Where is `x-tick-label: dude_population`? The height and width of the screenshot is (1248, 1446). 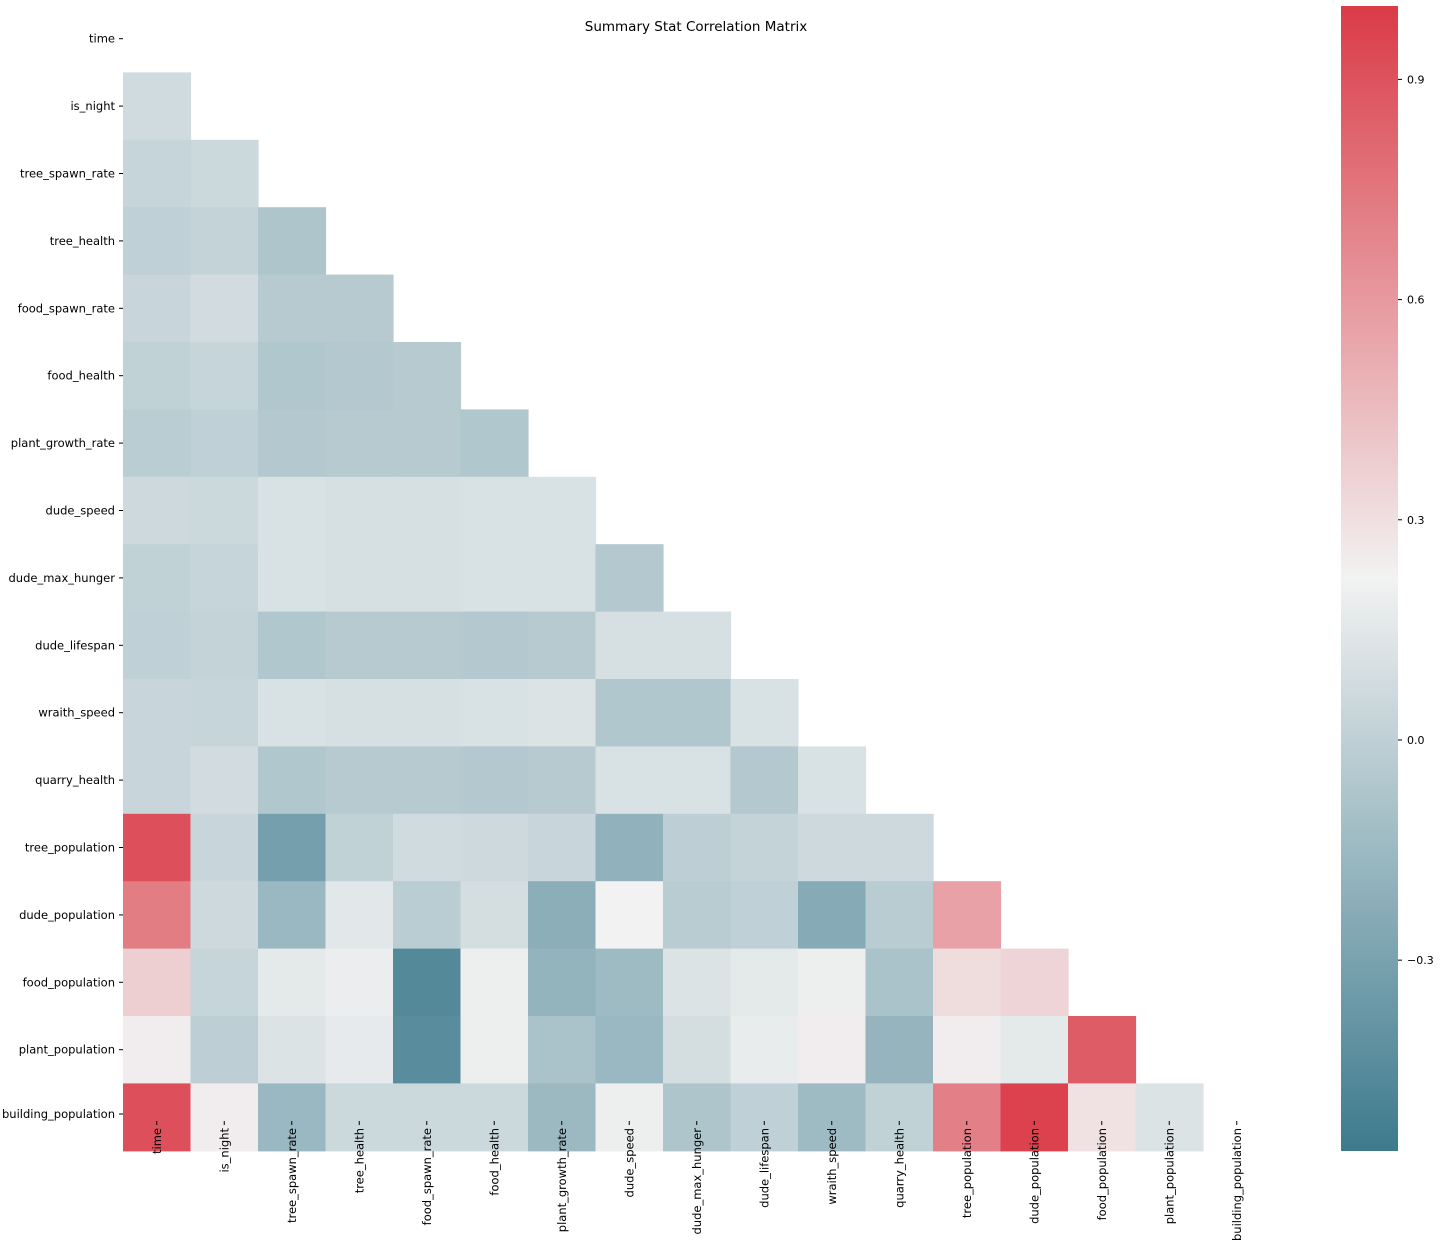 x-tick-label: dude_population is located at coordinates (1034, 1176).